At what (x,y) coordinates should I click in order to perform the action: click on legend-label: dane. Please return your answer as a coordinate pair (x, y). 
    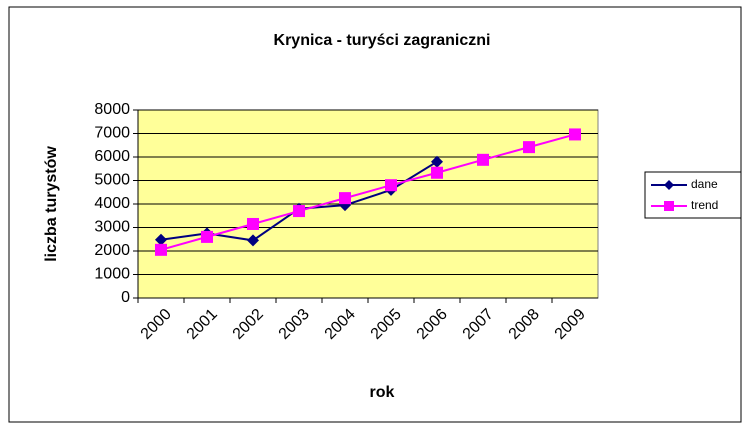
    Looking at the image, I should click on (704, 184).